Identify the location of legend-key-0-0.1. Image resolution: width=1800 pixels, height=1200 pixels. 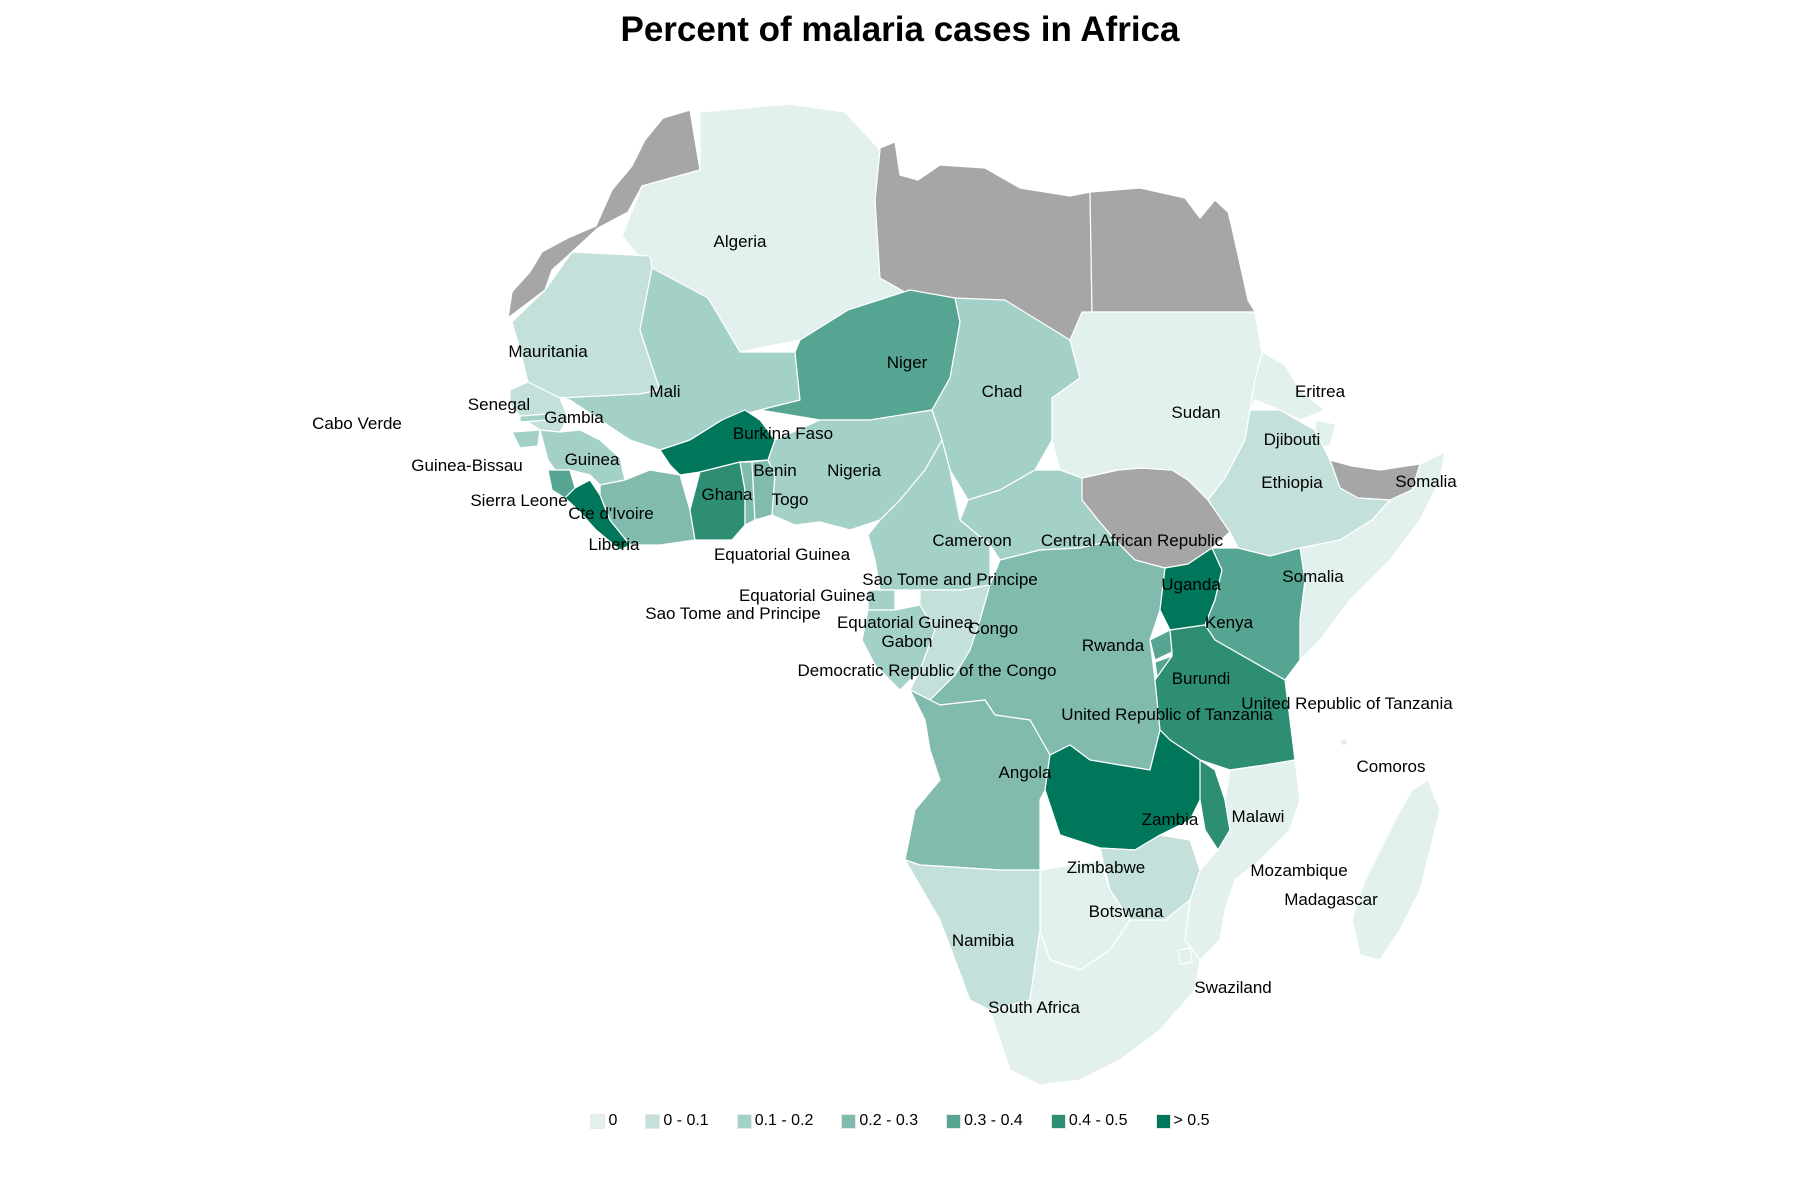
(653, 1121).